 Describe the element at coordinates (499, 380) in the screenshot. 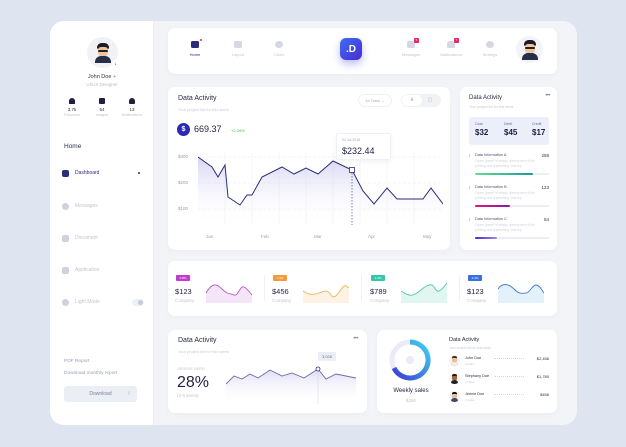

I see `person-row: Stephany Doe 3 tasks $1,780` at that location.